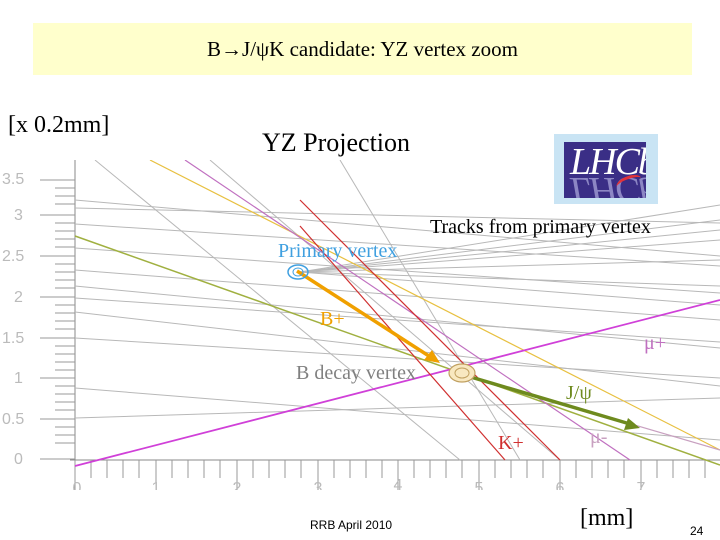 The image size is (720, 540). I want to click on mu-minus-label: μ-, so click(599, 437).